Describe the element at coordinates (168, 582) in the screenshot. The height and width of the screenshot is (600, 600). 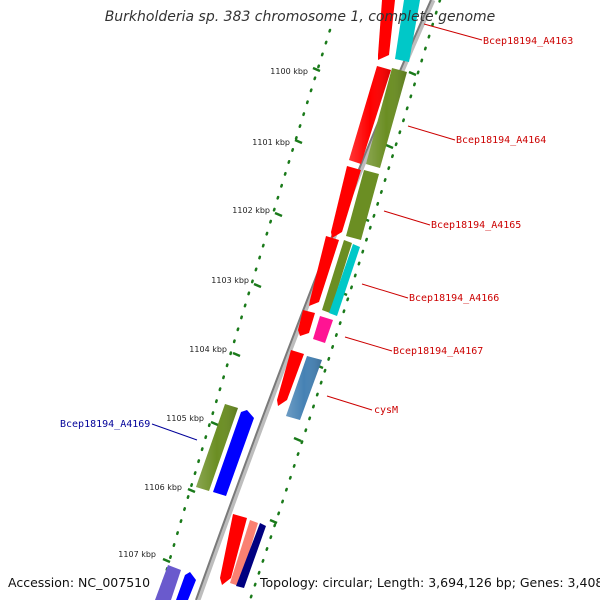
I see `gene-arrow-slateblue` at that location.